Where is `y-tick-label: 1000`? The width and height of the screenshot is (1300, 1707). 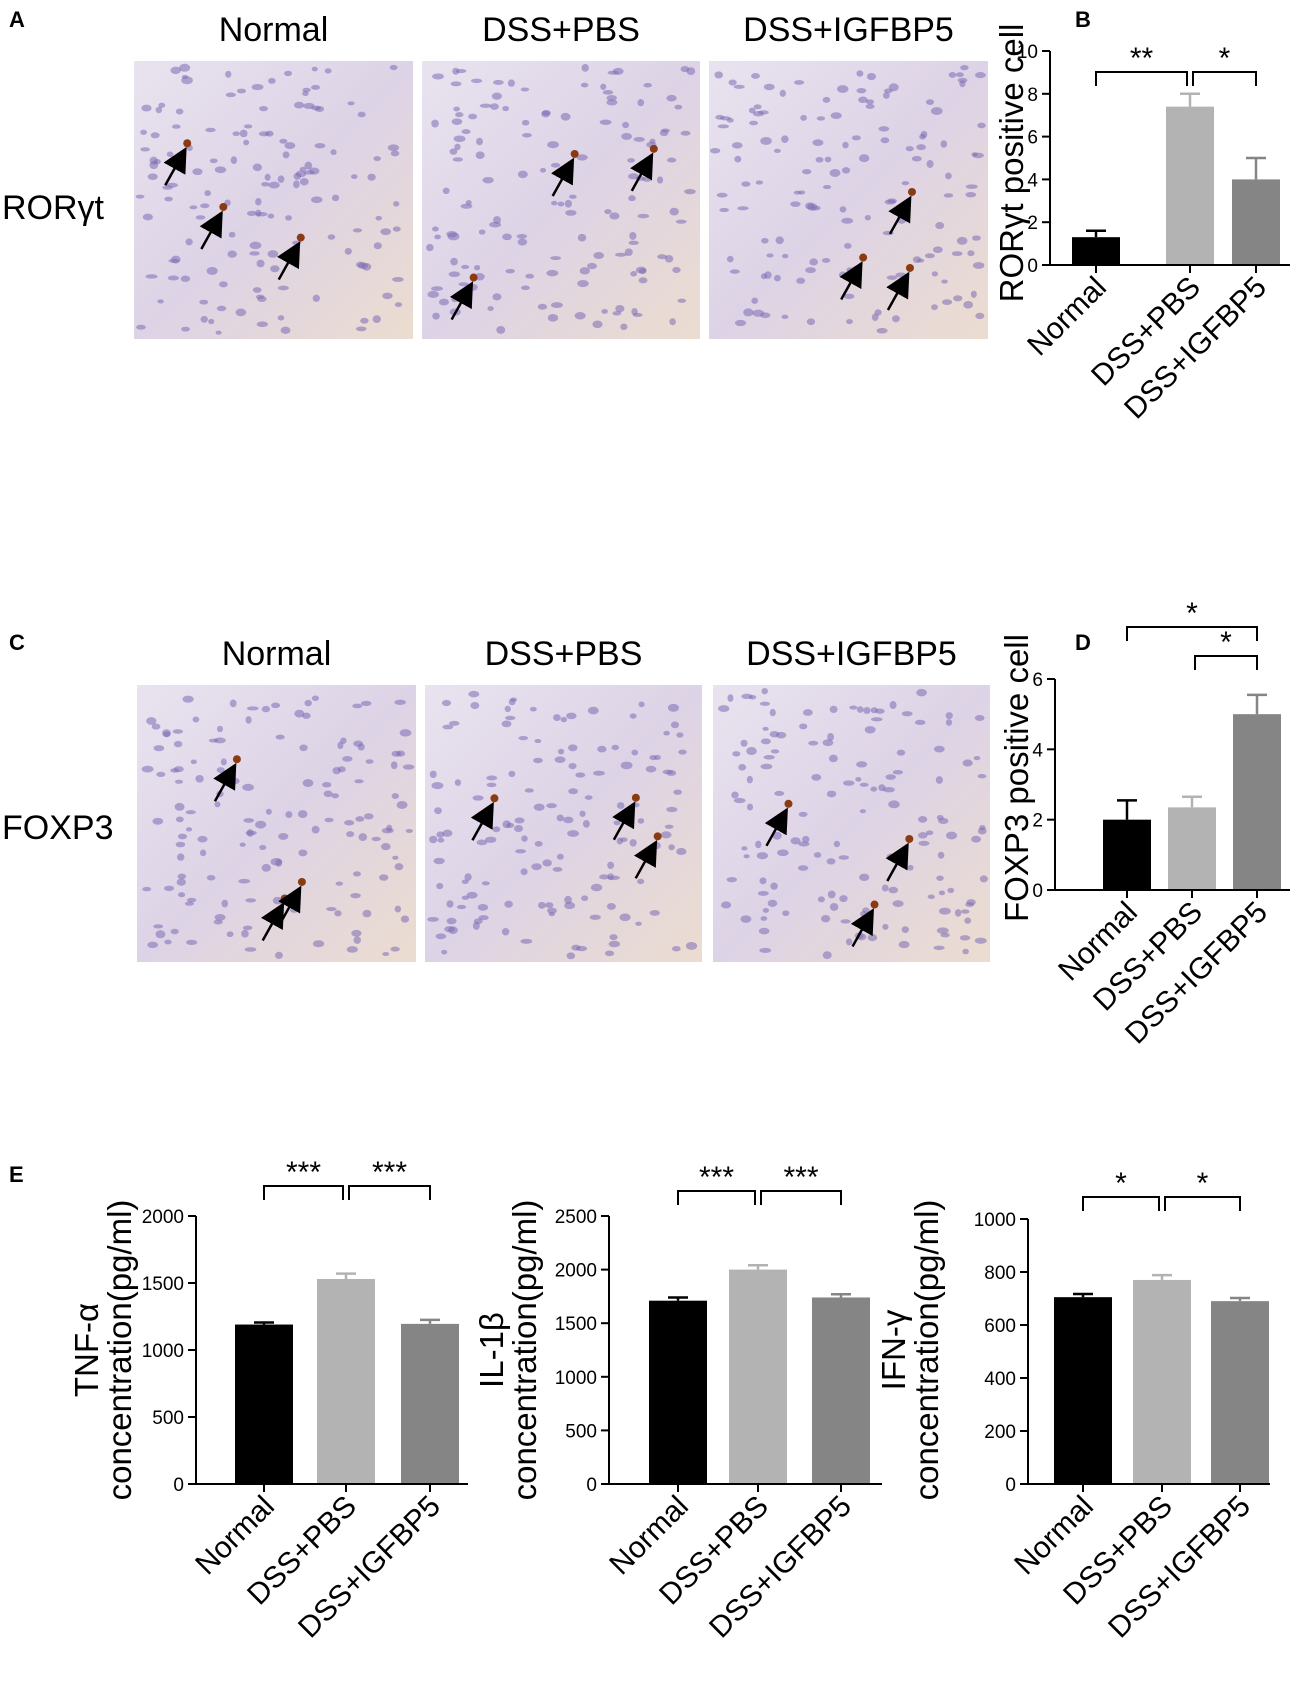 y-tick-label: 1000 is located at coordinates (576, 1378).